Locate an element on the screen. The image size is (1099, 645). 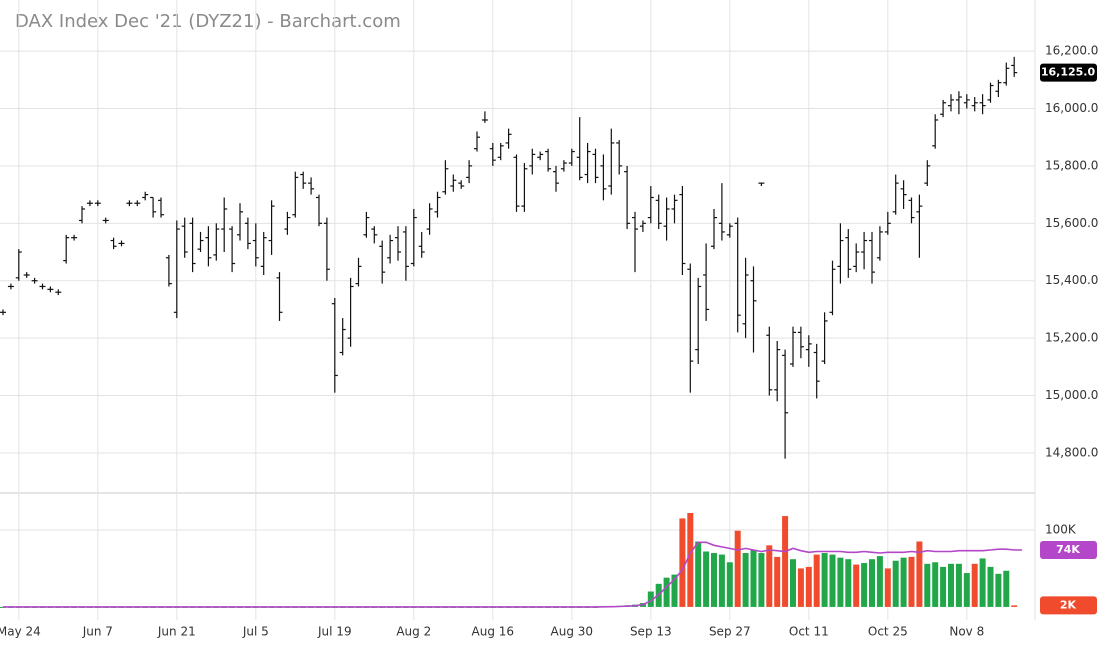
volume-last-label: 2K is located at coordinates (1068, 604).